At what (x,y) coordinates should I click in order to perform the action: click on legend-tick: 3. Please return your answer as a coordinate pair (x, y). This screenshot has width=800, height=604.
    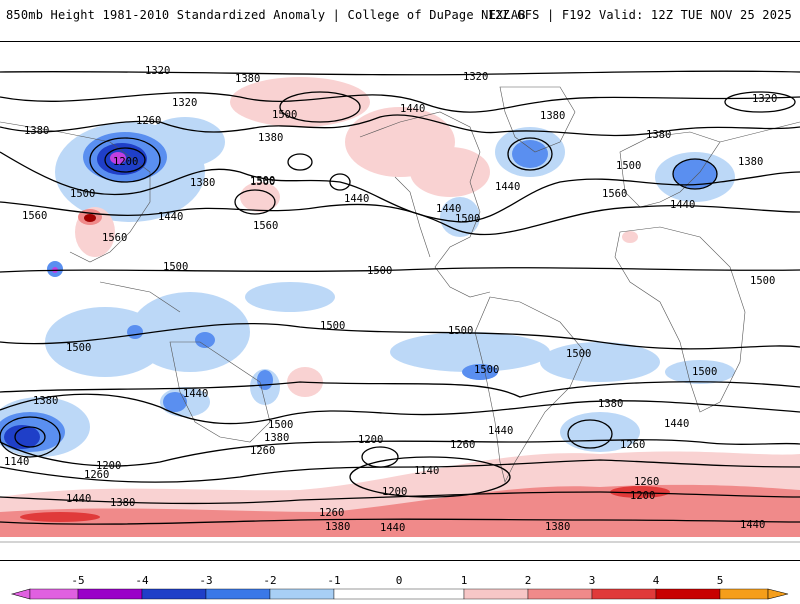
    Looking at the image, I should click on (592, 580).